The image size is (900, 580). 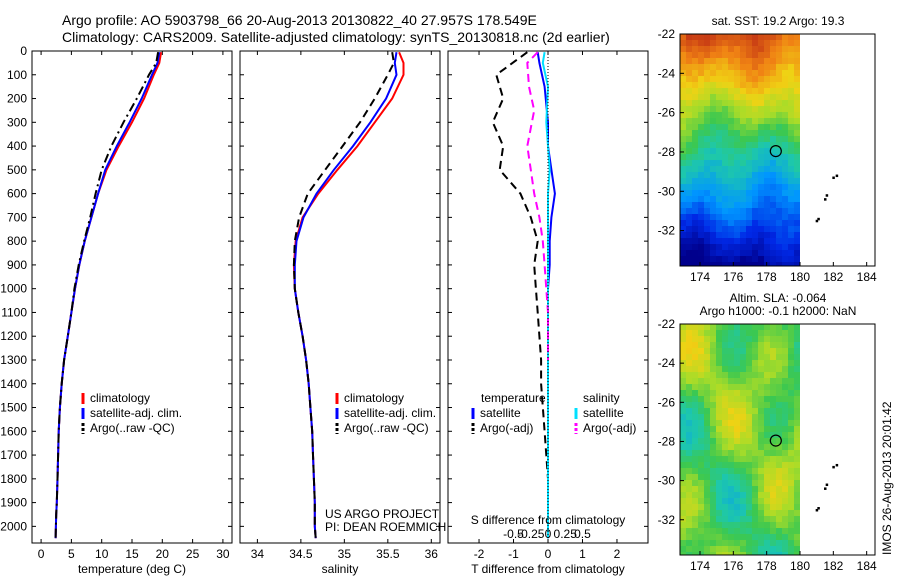 I want to click on temperature-xtick-label: 10, so click(x=102, y=554).